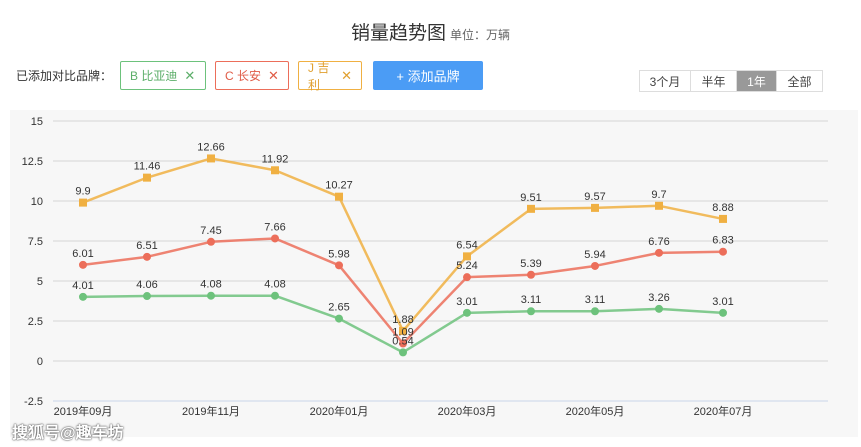 The width and height of the screenshot is (861, 447). What do you see at coordinates (339, 411) in the screenshot?
I see `x-tick-label: 2020年01月` at bounding box center [339, 411].